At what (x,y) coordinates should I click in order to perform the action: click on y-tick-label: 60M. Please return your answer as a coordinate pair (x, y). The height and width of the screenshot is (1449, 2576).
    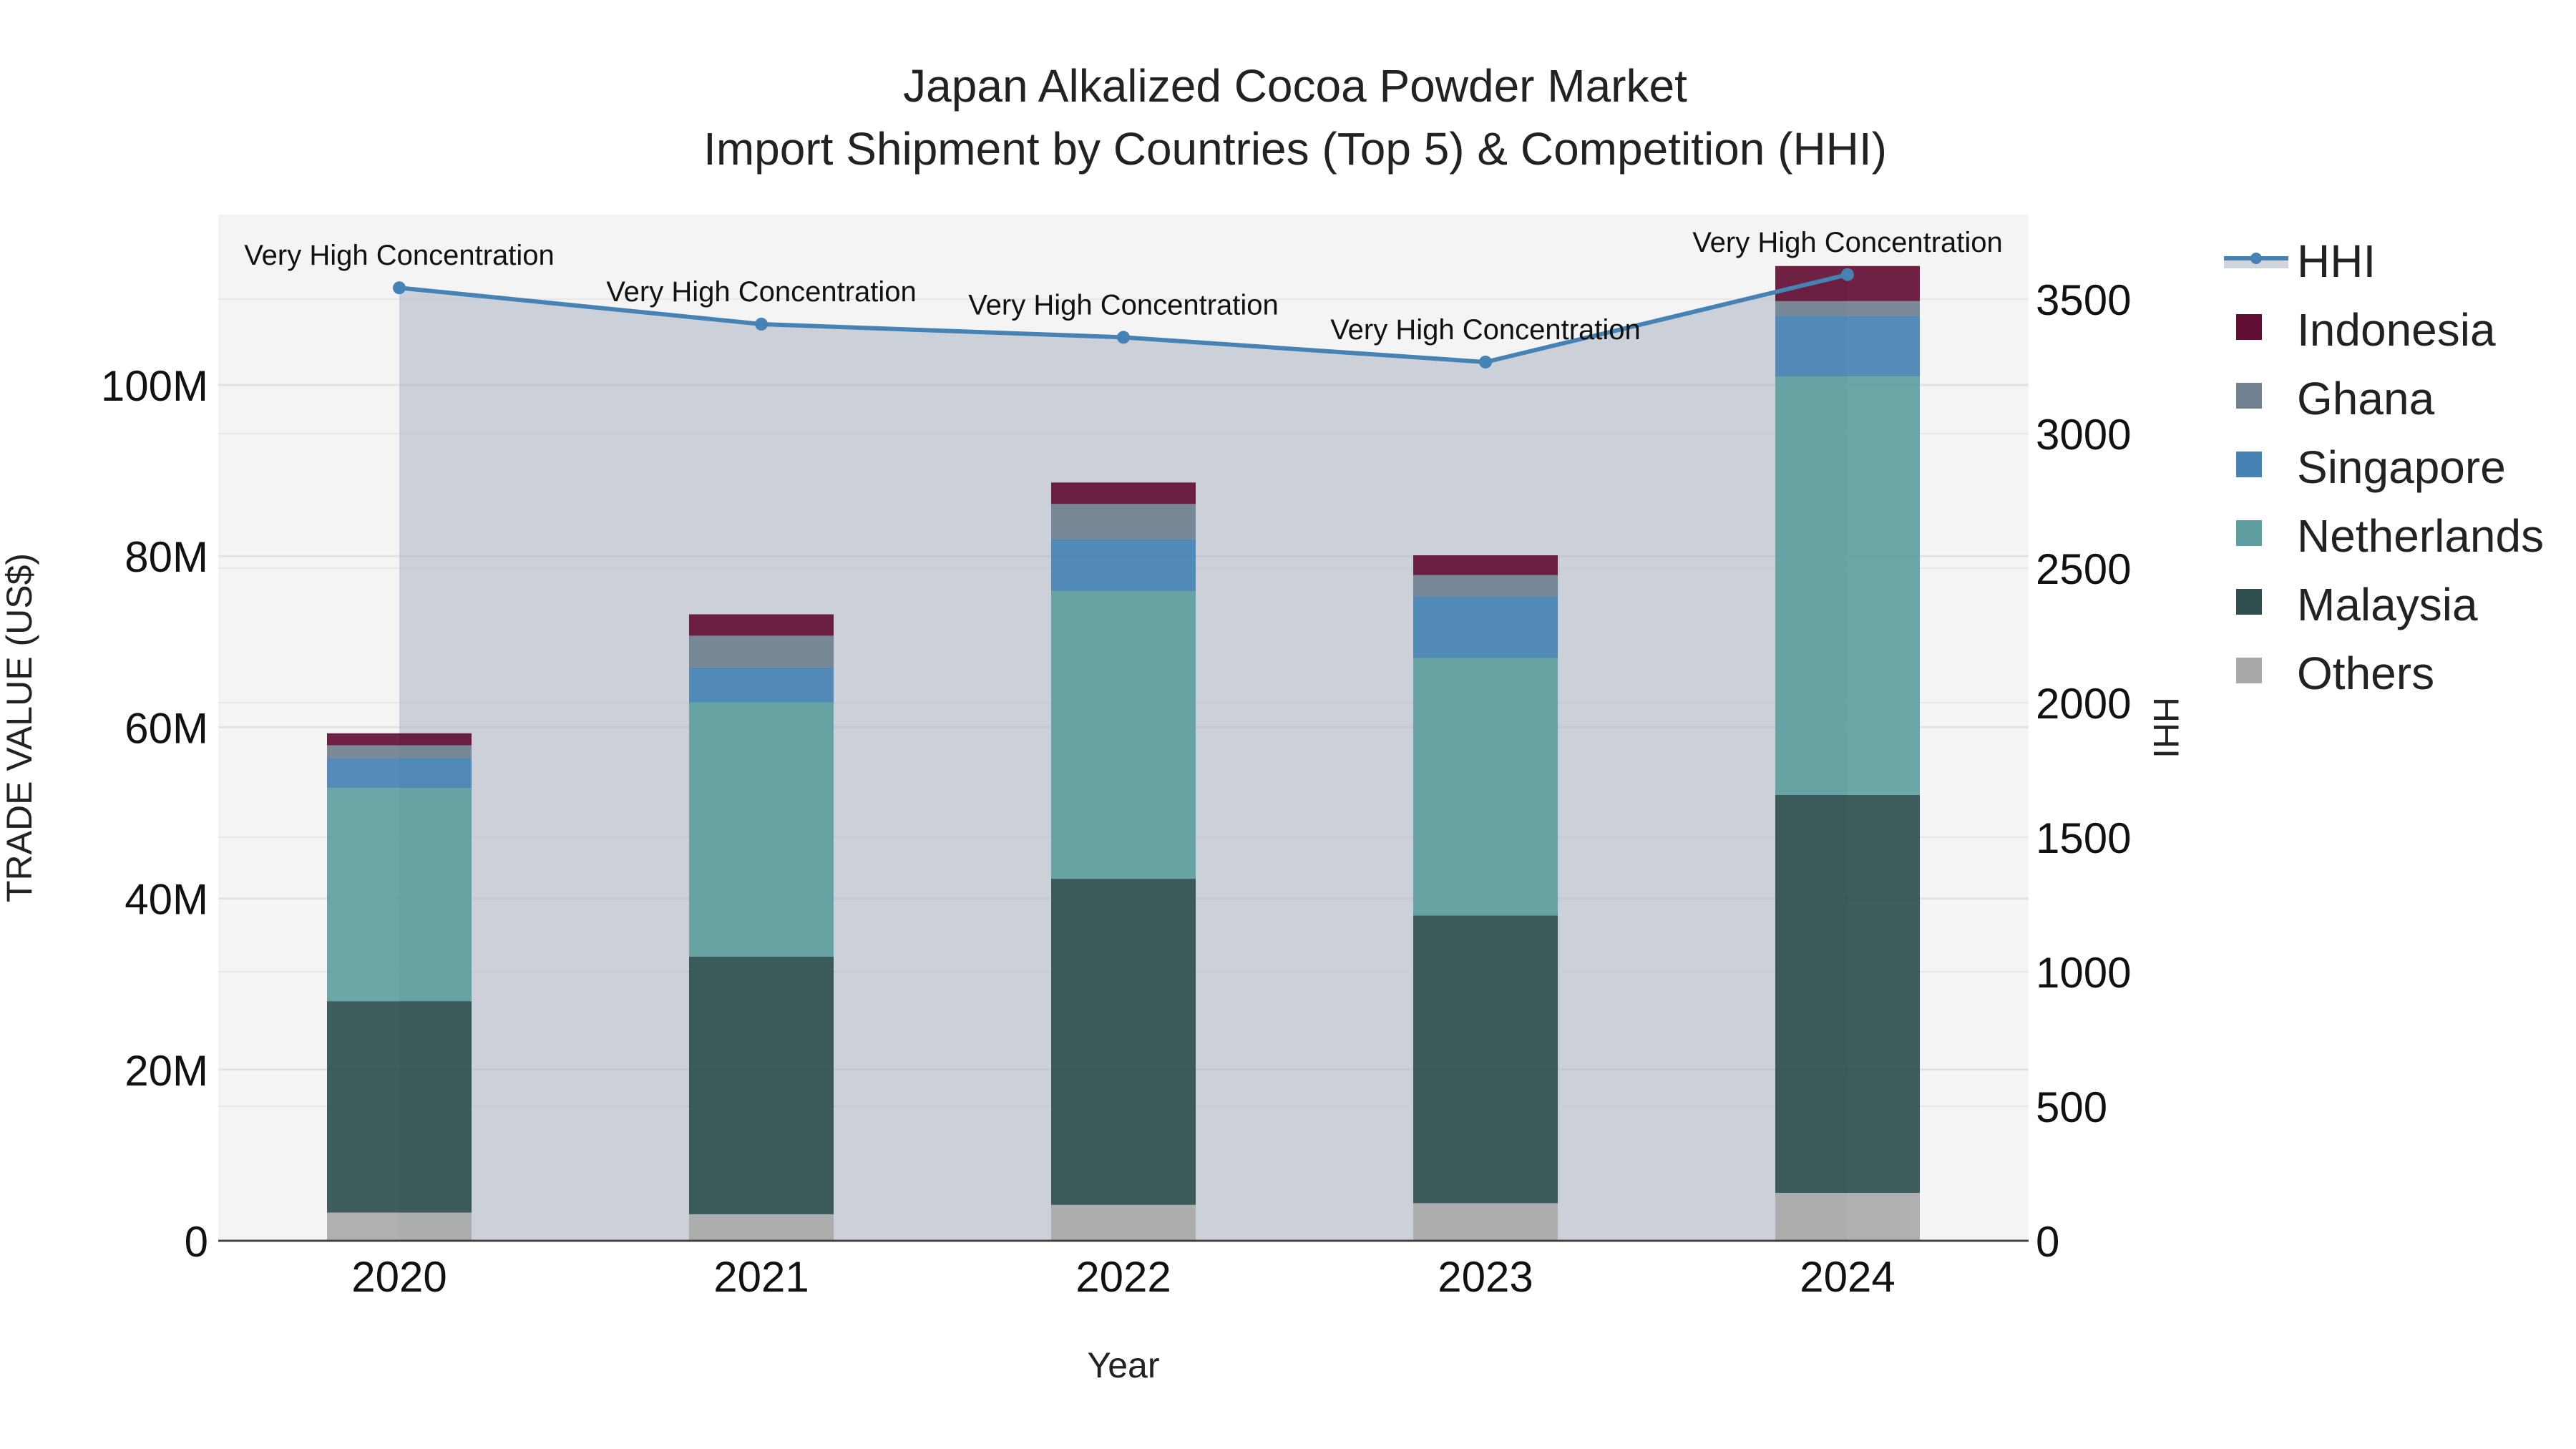
    Looking at the image, I should click on (166, 728).